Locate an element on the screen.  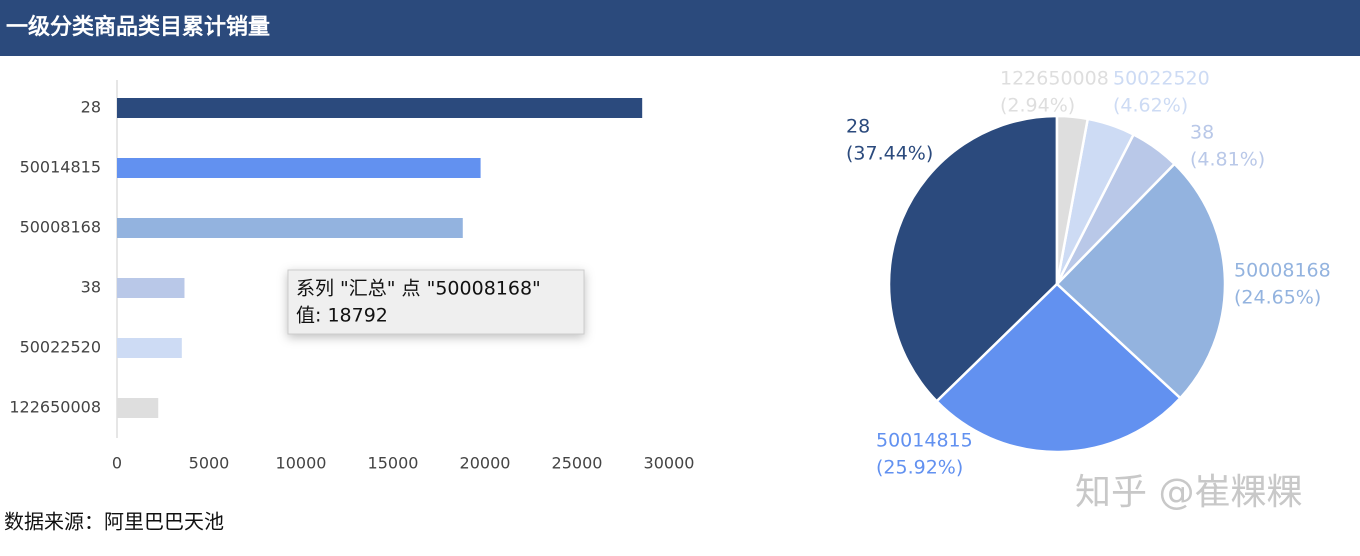
x-tick-label: 10000 is located at coordinates (301, 463).